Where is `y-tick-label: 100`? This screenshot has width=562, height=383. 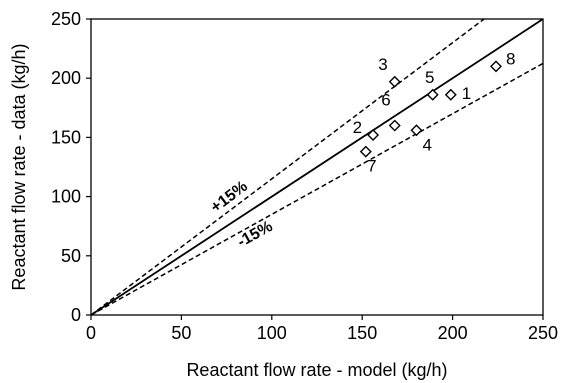
y-tick-label: 100 is located at coordinates (66, 197).